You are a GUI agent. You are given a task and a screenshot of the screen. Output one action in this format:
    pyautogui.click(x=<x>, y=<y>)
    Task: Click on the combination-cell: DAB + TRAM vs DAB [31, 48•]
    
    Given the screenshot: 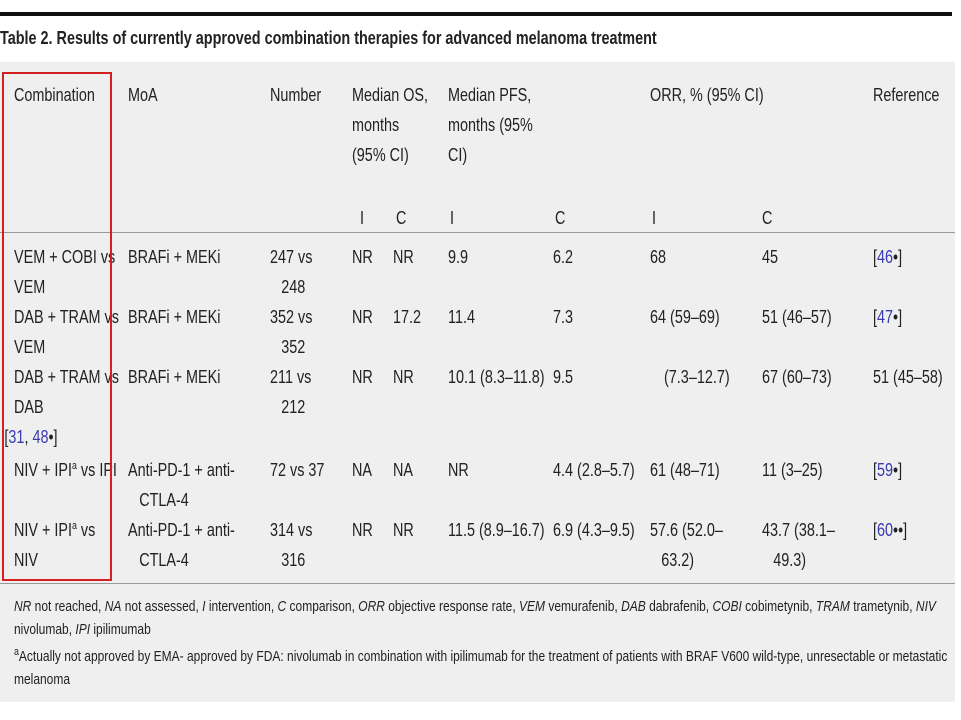 What is the action you would take?
    pyautogui.click(x=61, y=407)
    